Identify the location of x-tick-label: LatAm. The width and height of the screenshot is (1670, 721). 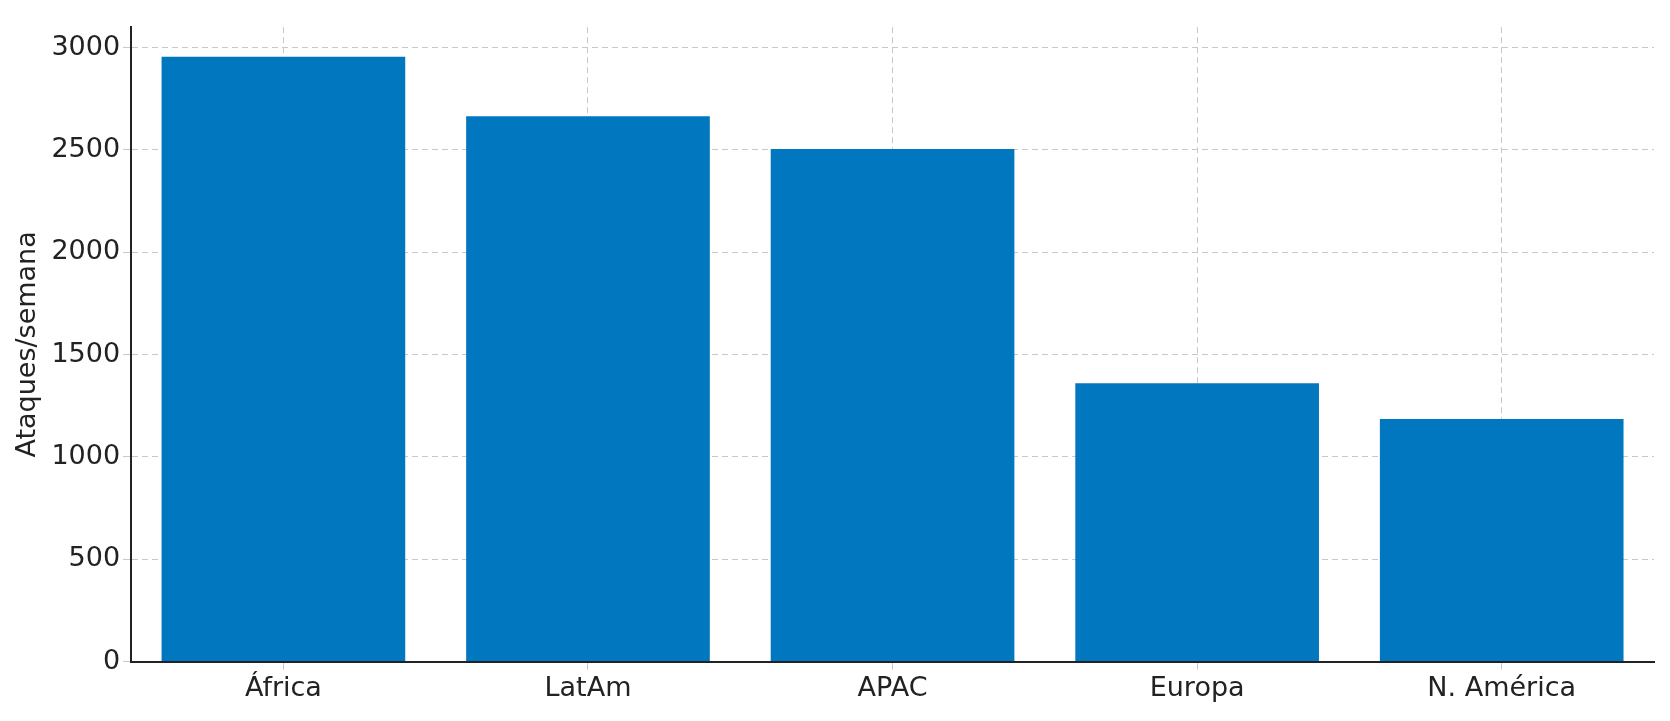
(588, 686).